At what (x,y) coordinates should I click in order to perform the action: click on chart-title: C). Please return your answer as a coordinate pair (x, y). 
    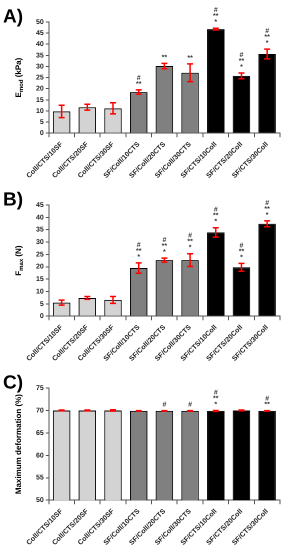
    Looking at the image, I should click on (13, 383).